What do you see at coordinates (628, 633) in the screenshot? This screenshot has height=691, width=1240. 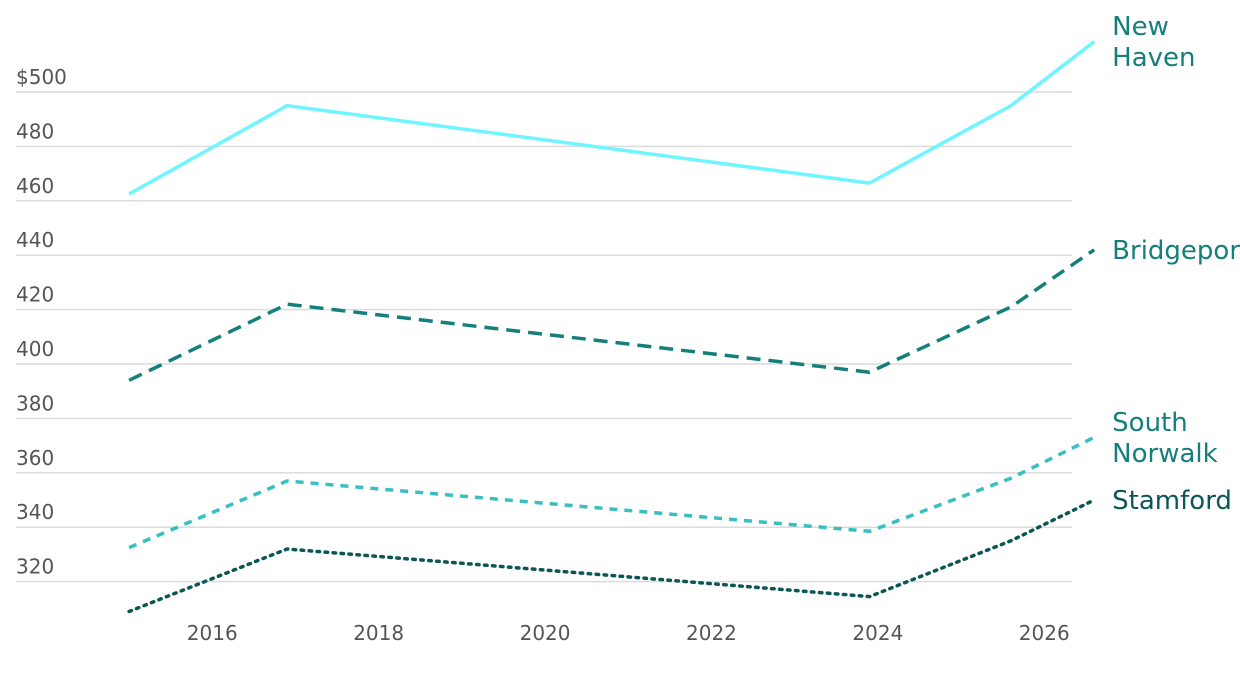 I see `x-axis: 2016 2018 2020 2022 2024 2026` at bounding box center [628, 633].